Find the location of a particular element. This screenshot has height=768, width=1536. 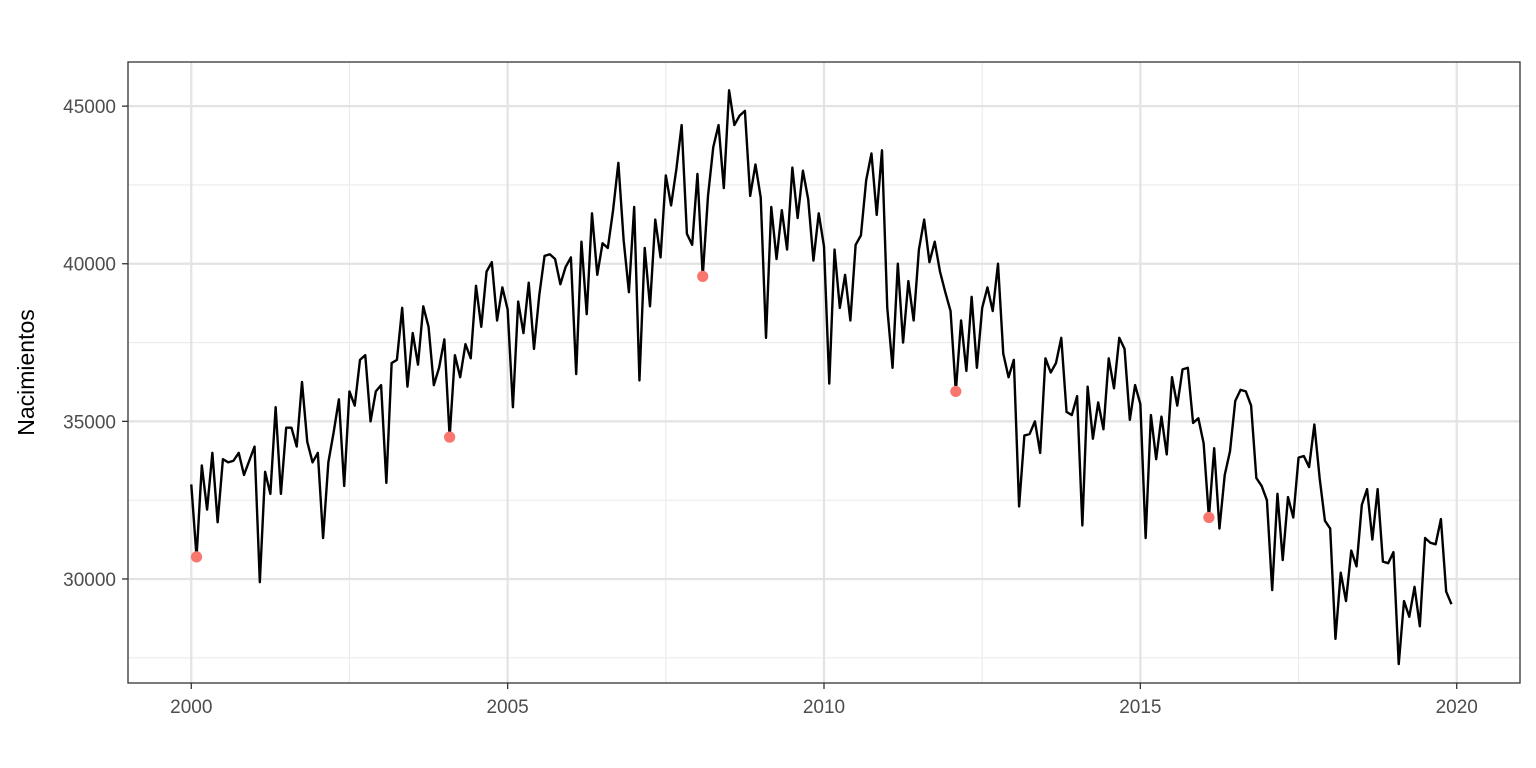

y-tick-label: 45000 is located at coordinates (89, 107).